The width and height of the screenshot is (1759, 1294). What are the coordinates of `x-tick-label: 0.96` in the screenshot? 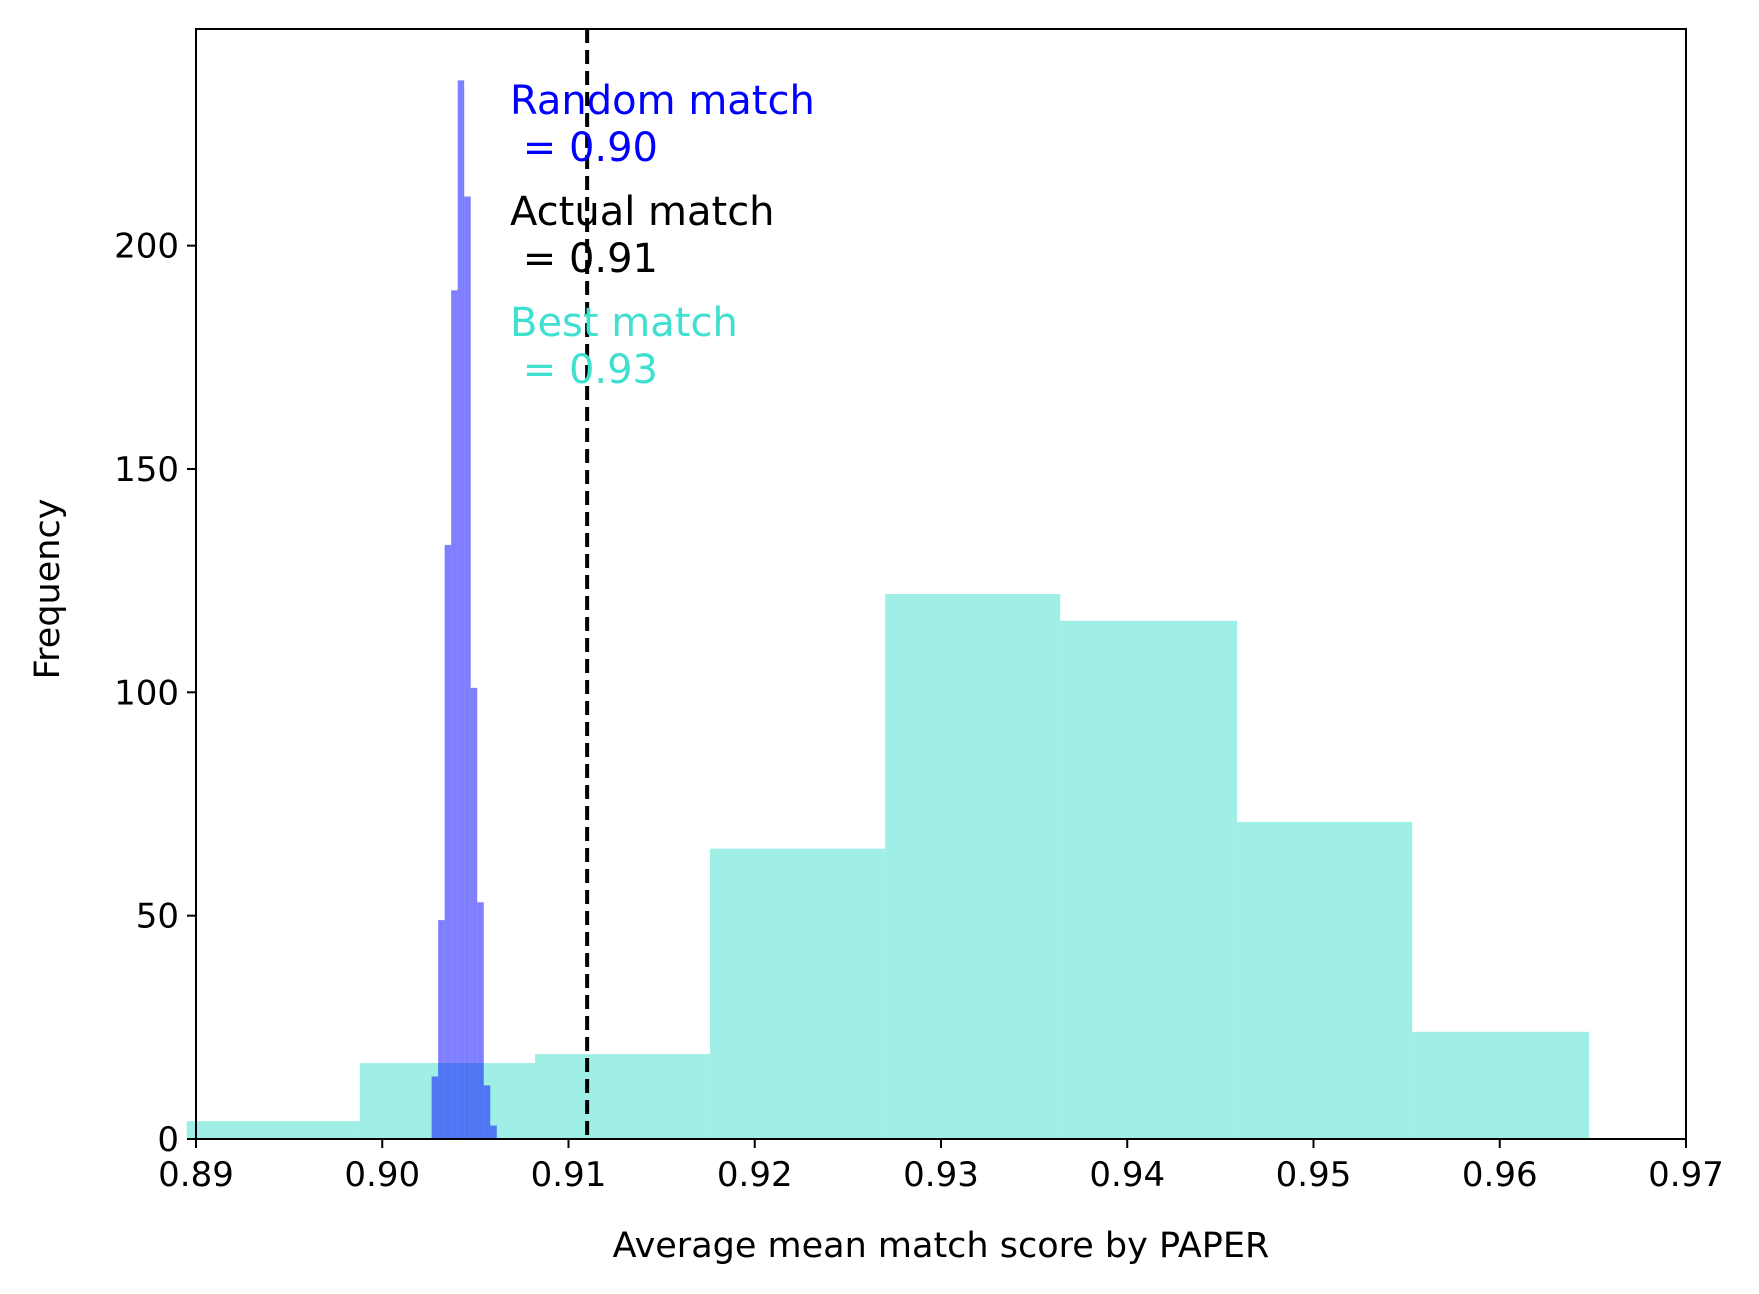 It's located at (1500, 1175).